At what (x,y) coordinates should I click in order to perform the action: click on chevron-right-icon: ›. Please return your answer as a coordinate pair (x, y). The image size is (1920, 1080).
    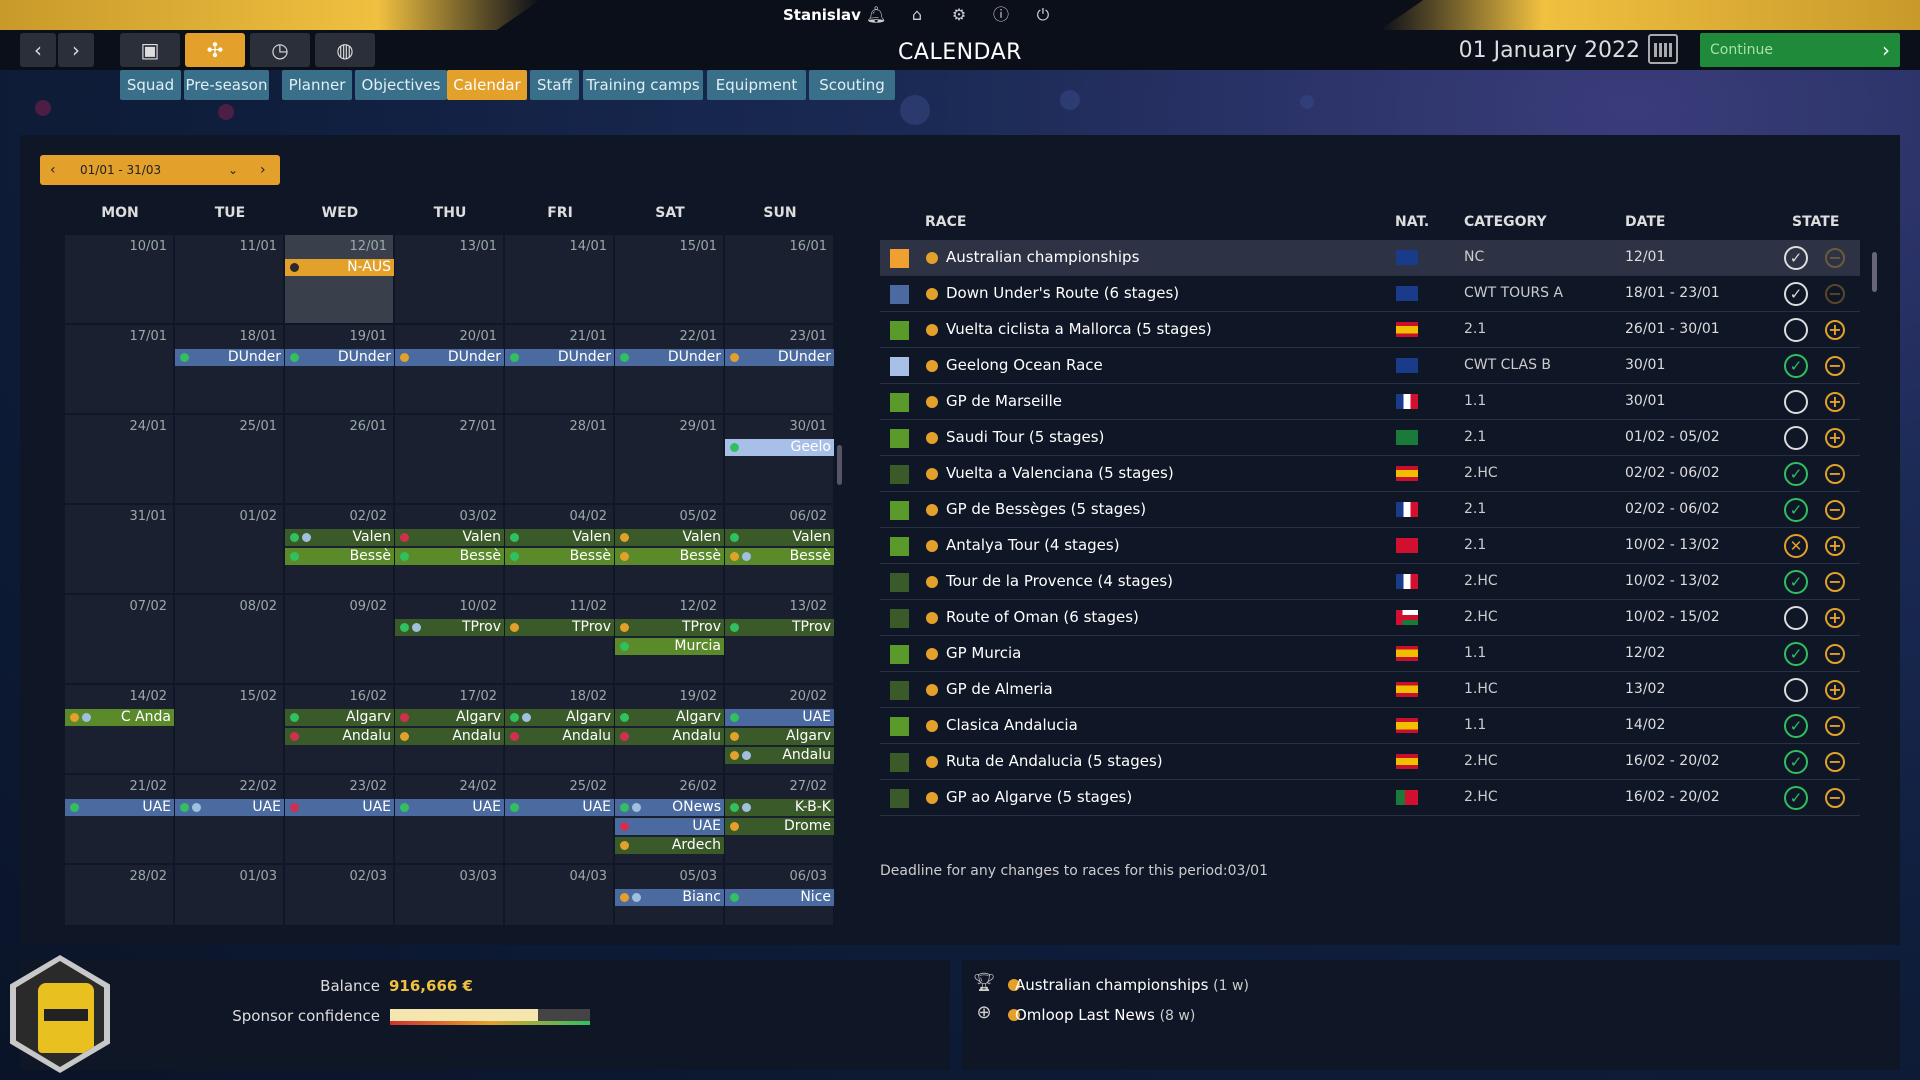
    Looking at the image, I should click on (263, 170).